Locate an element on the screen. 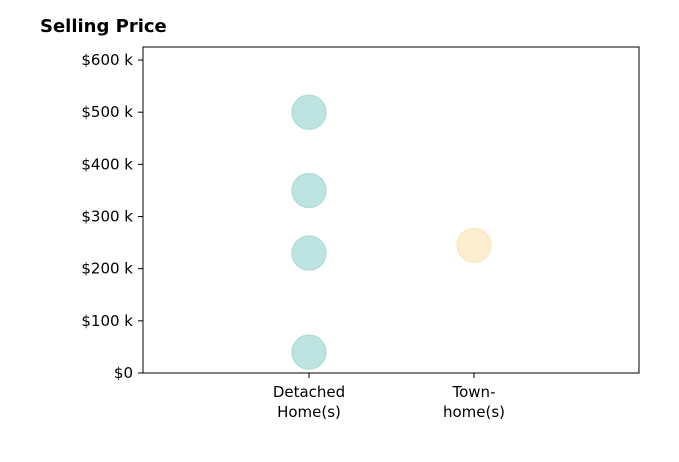  y-tick-label: $200 k is located at coordinates (107, 269).